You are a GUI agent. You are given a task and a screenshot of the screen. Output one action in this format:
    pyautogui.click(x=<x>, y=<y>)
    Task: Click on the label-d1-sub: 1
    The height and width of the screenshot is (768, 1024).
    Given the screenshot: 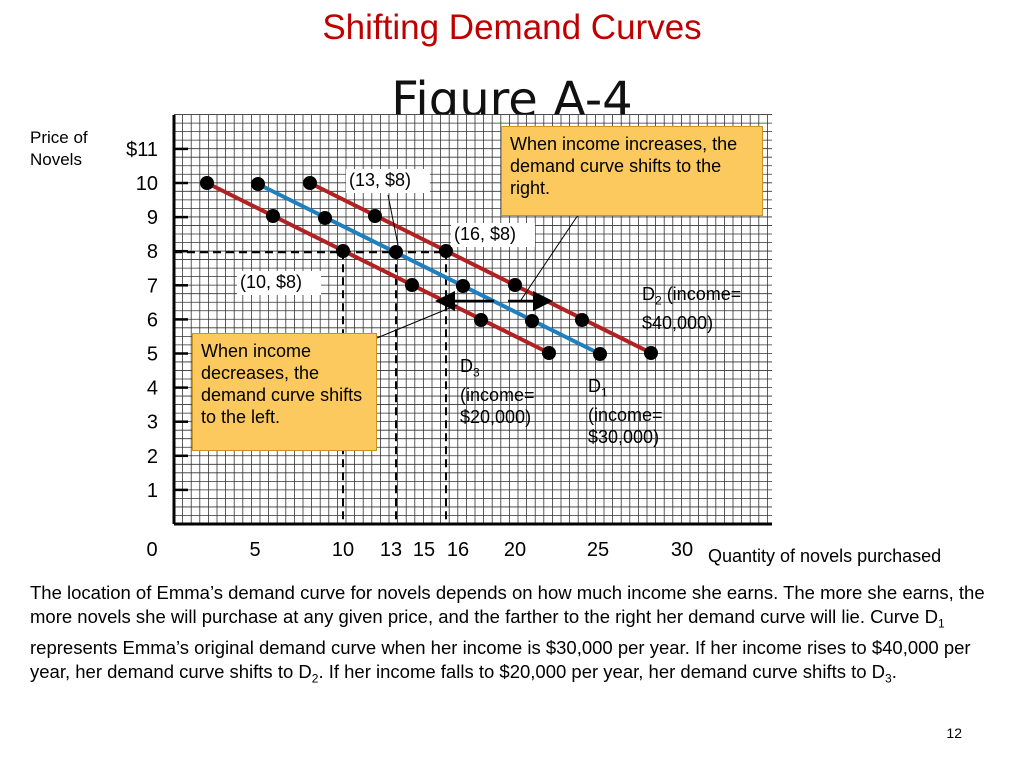 What is the action you would take?
    pyautogui.click(x=604, y=392)
    